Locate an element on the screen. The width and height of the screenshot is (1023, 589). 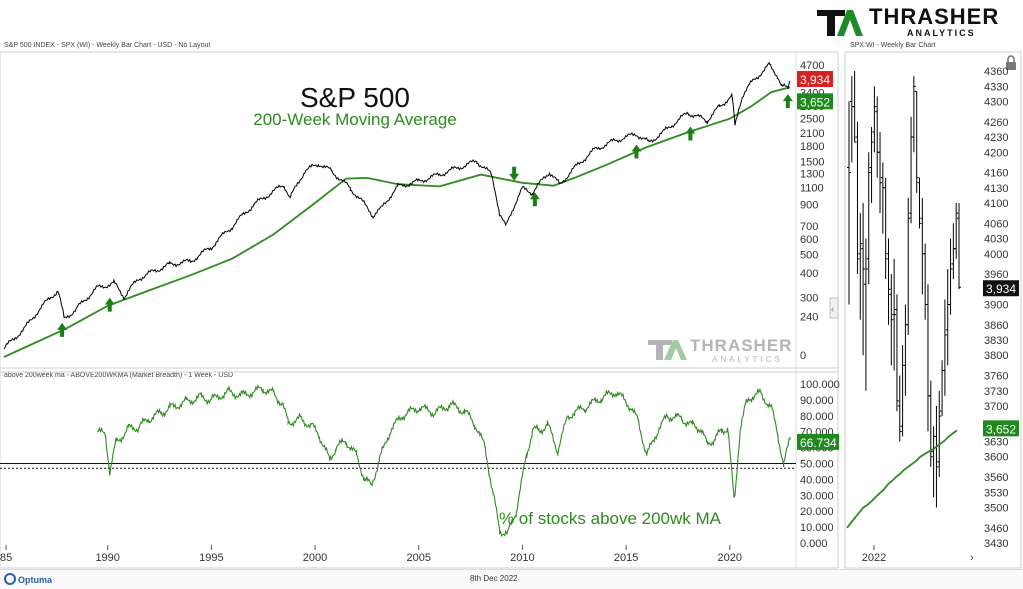
thrasher-logo-mark is located at coordinates (840, 23).